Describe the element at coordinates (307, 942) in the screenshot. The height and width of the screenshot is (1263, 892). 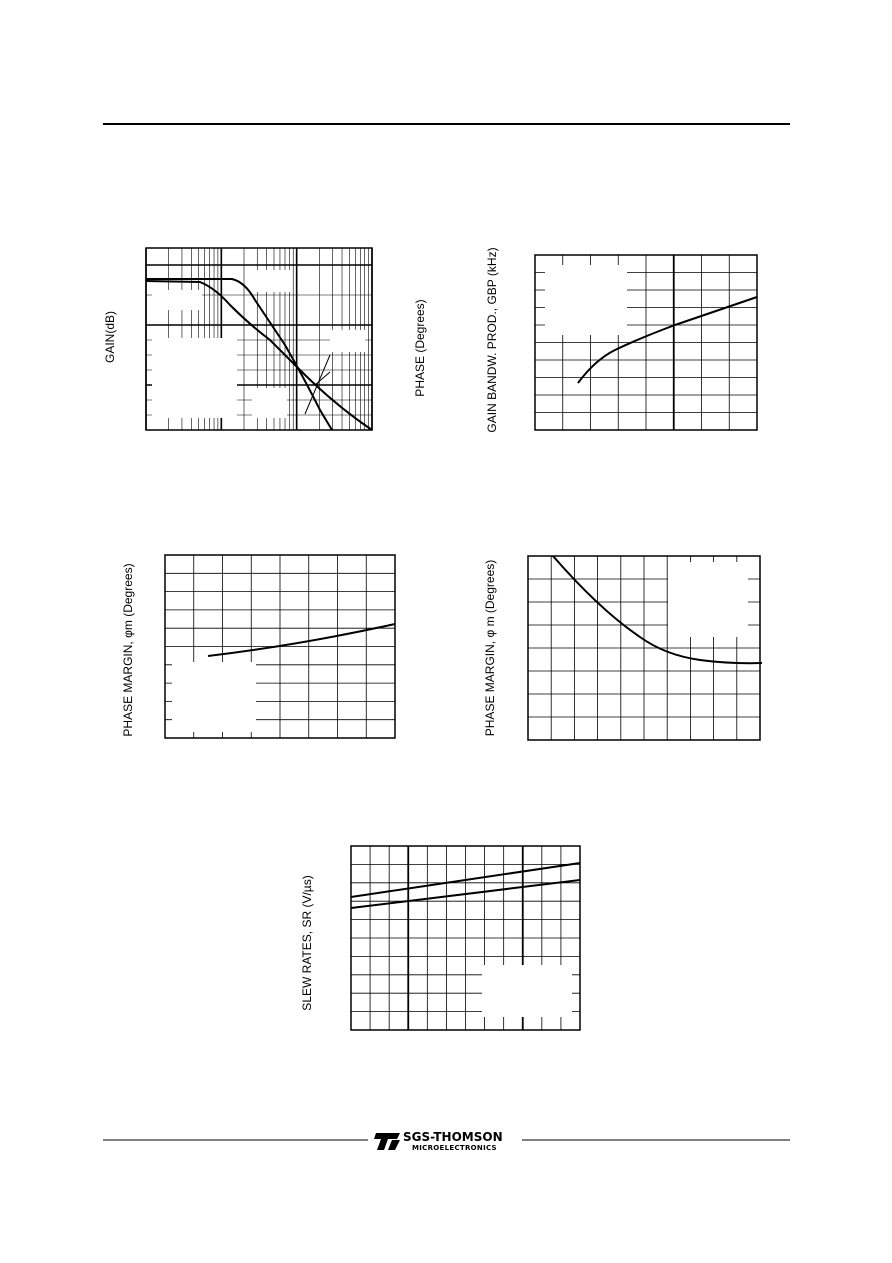
I see `y-label: SLEW RATES, SR (V/µs)` at that location.